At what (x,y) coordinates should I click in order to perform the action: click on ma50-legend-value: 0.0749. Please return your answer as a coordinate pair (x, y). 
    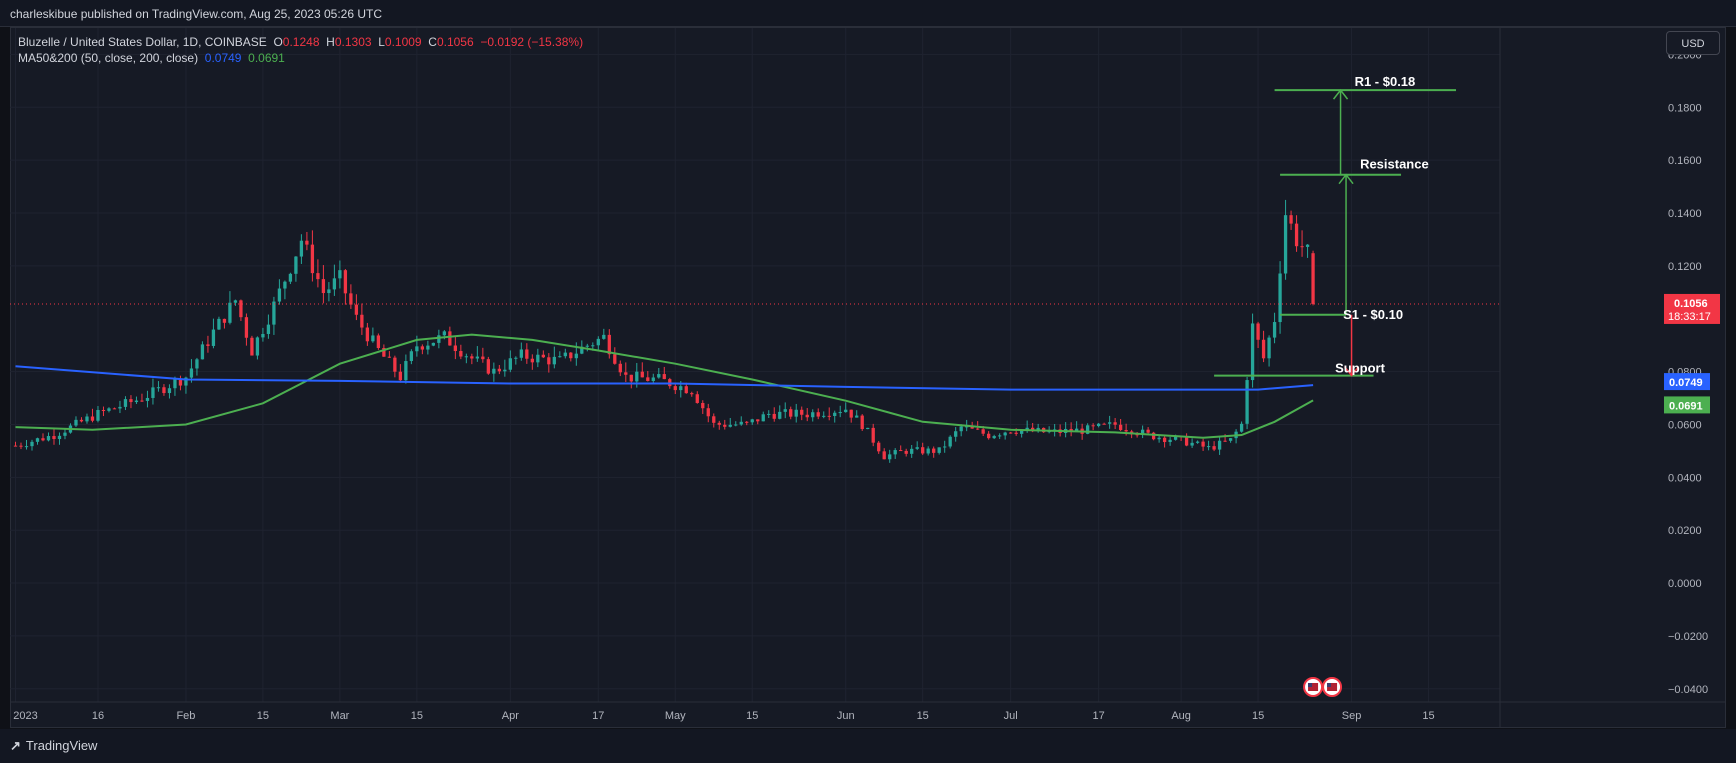
    Looking at the image, I should click on (223, 58).